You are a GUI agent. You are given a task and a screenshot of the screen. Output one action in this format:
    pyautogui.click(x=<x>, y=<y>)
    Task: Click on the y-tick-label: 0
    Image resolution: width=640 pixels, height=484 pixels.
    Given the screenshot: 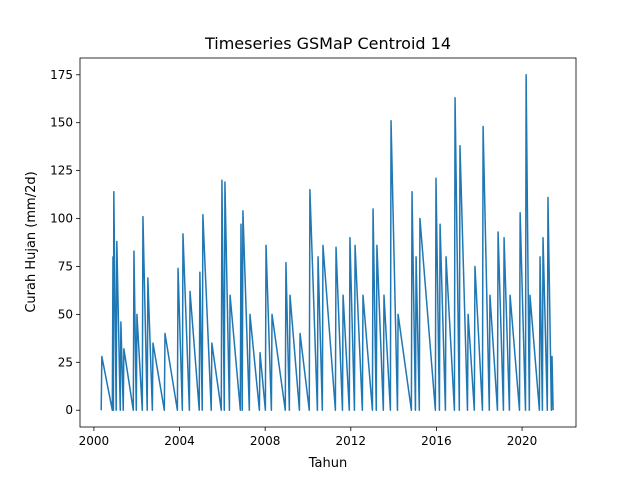 What is the action you would take?
    pyautogui.click(x=69, y=410)
    